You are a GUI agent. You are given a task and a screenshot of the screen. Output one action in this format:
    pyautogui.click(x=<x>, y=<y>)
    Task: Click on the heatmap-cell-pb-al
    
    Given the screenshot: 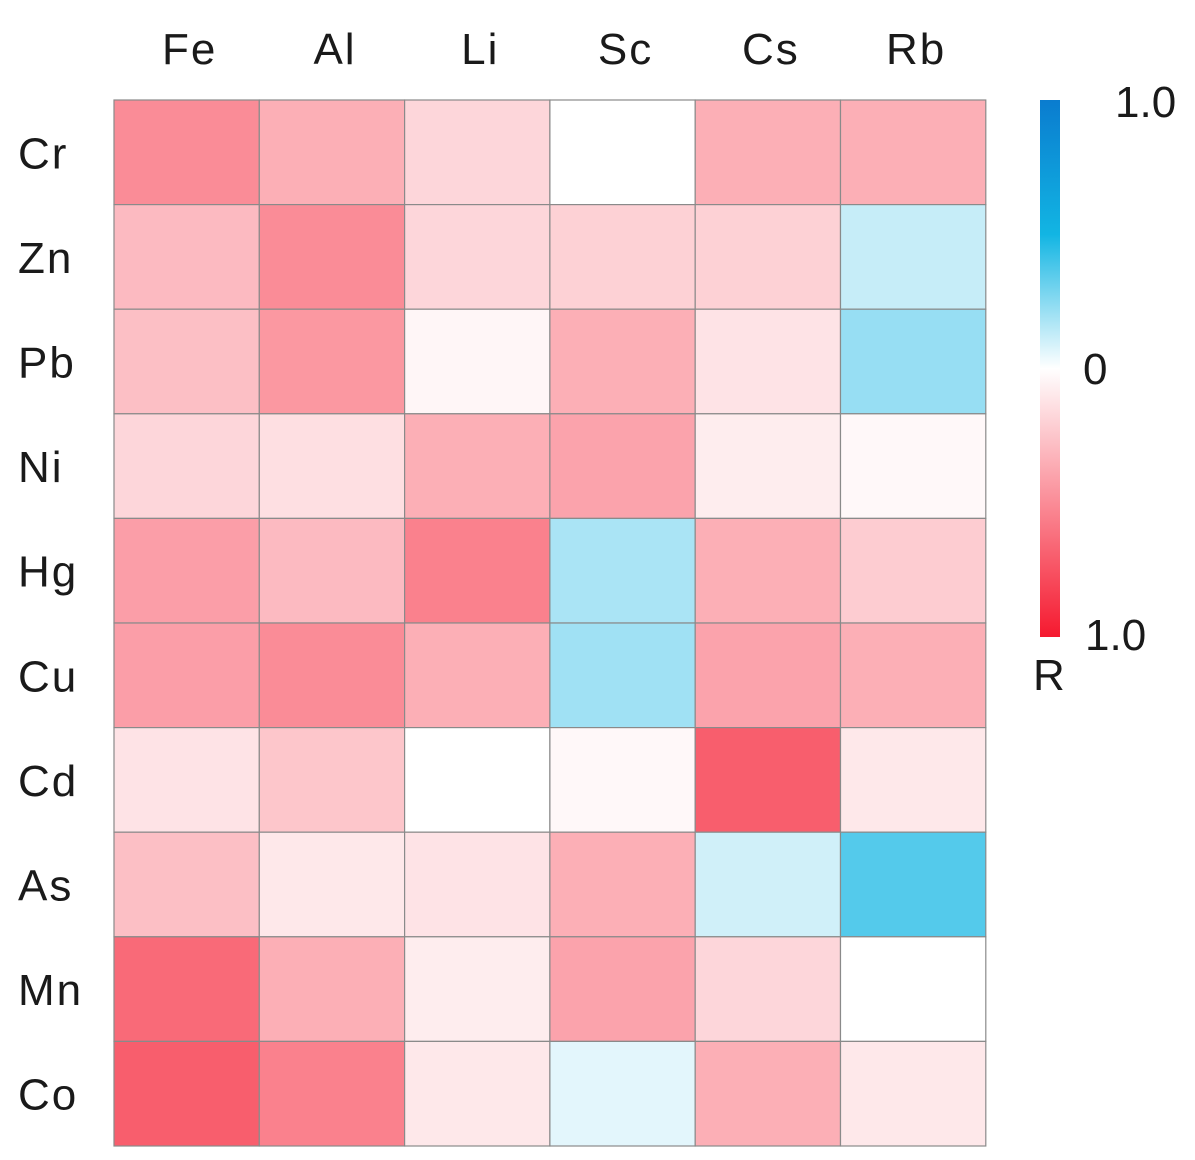 What is the action you would take?
    pyautogui.click(x=332, y=361)
    